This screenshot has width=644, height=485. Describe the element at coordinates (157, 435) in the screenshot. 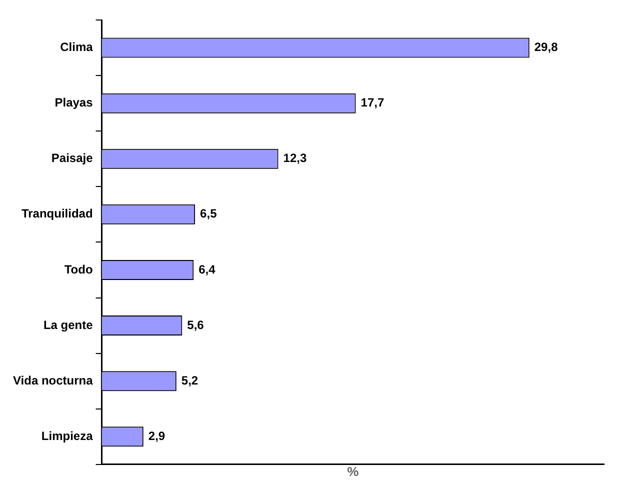

I see `data-label: 2,9` at that location.